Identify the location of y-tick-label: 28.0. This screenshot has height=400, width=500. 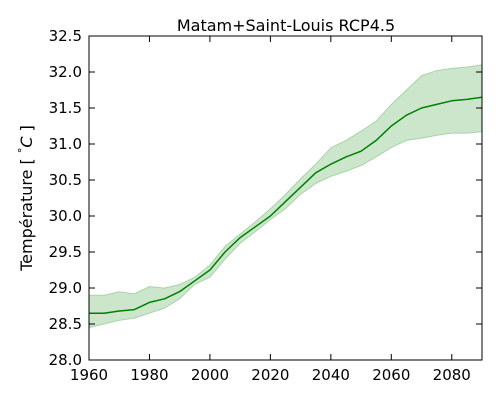
(65, 360).